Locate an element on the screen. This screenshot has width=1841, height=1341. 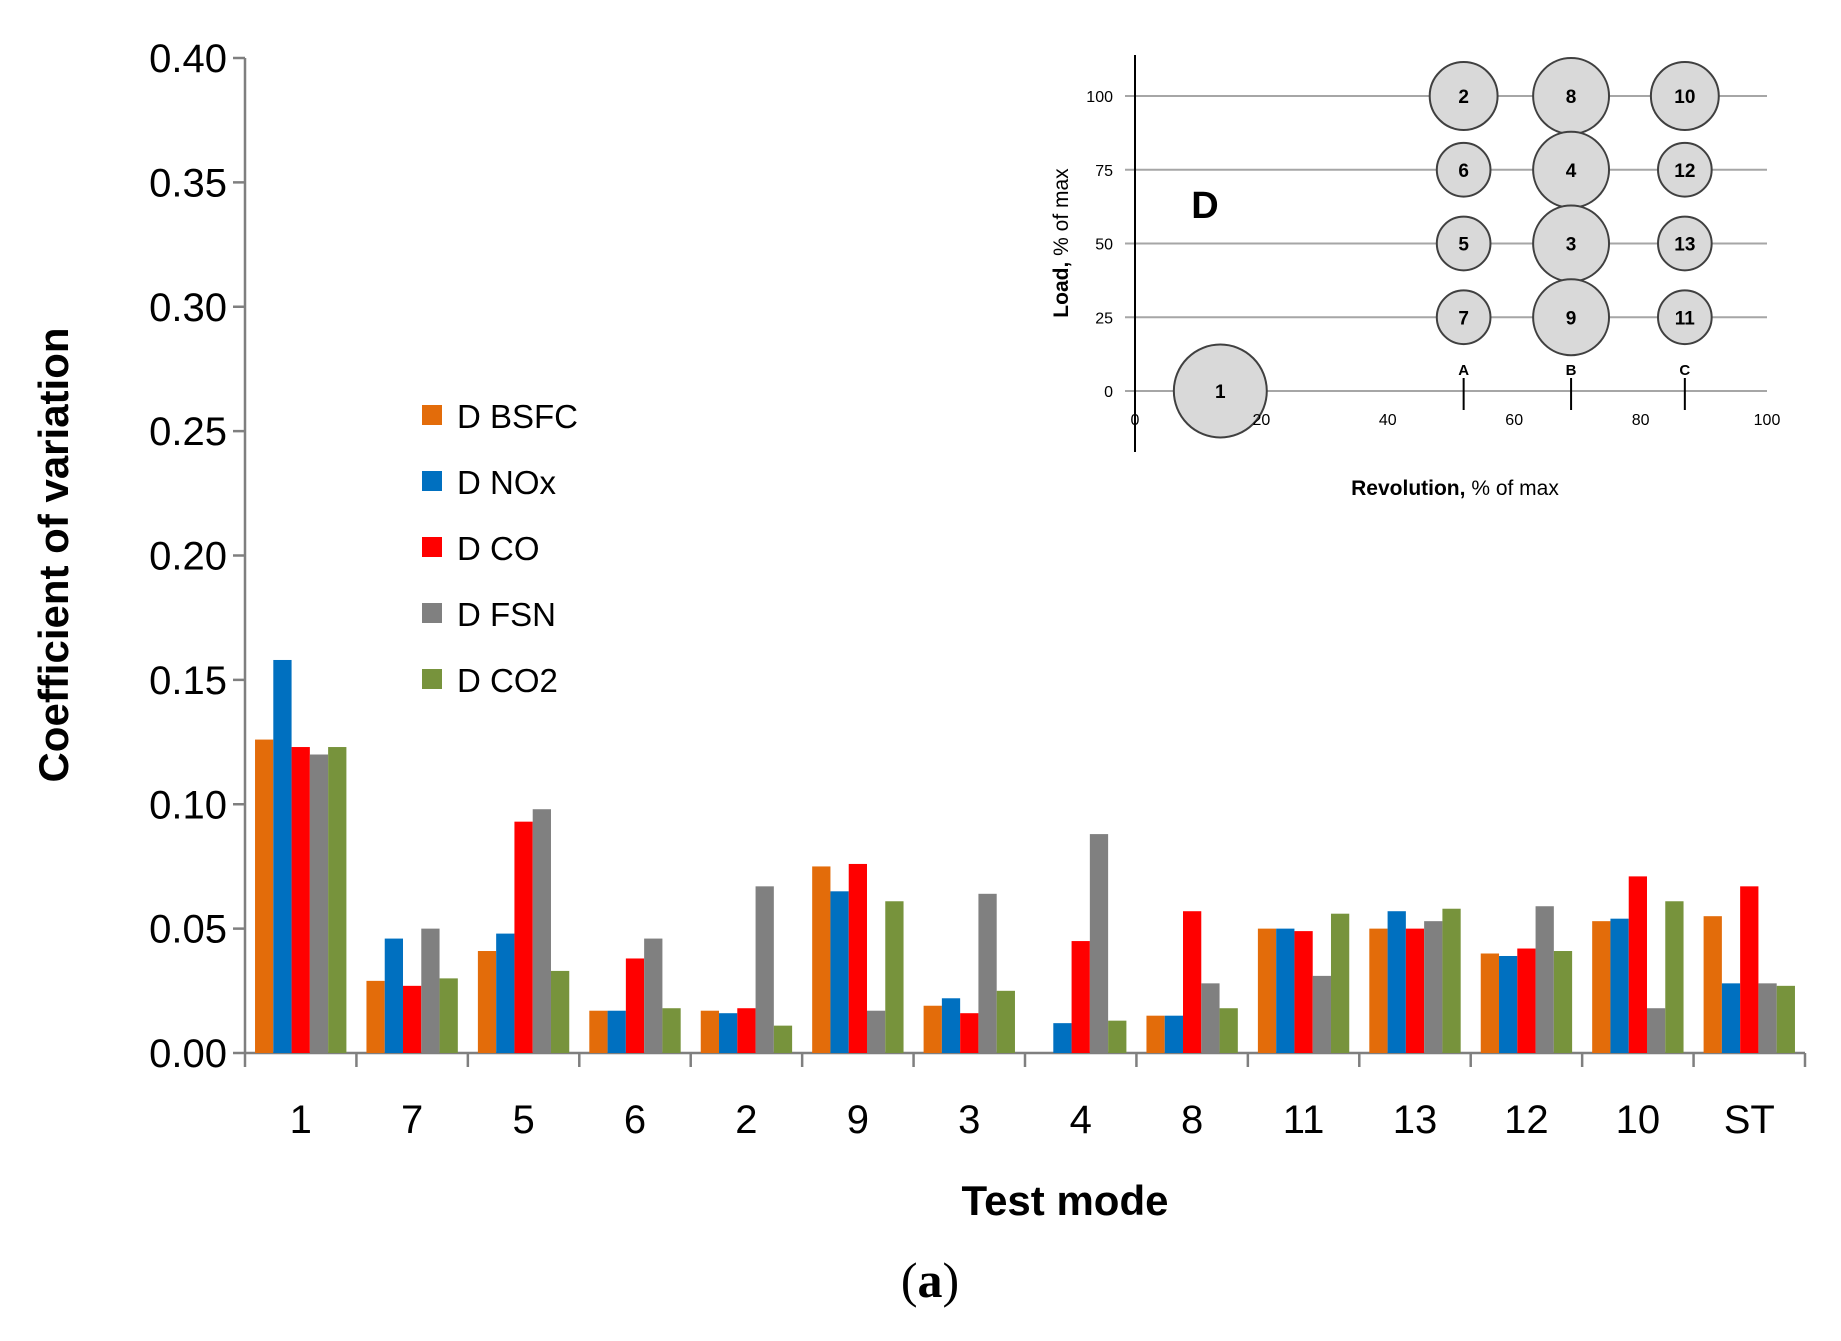
y-tick-label: 0.00 is located at coordinates (188, 1054).